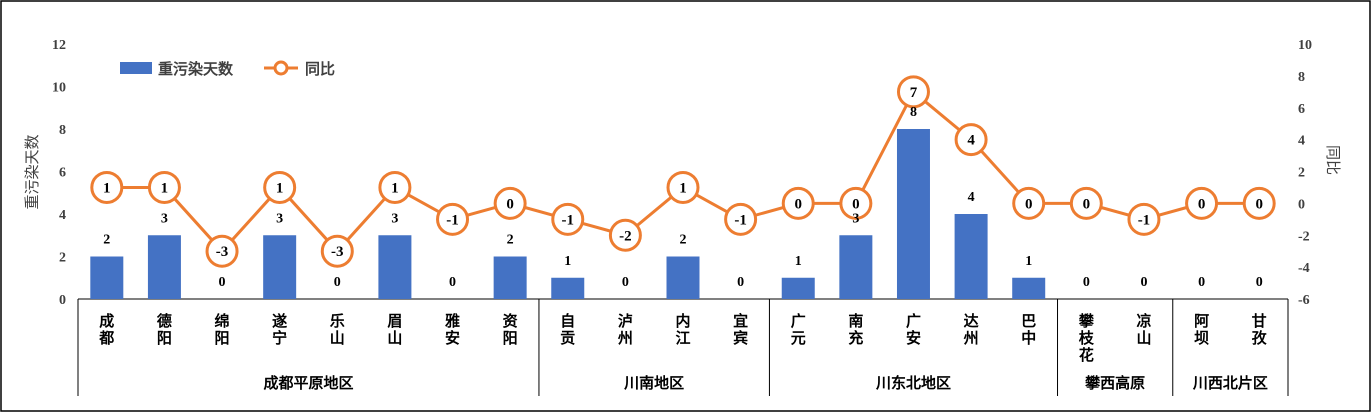  Describe the element at coordinates (281, 68) in the screenshot. I see `legend-line-marker` at that location.